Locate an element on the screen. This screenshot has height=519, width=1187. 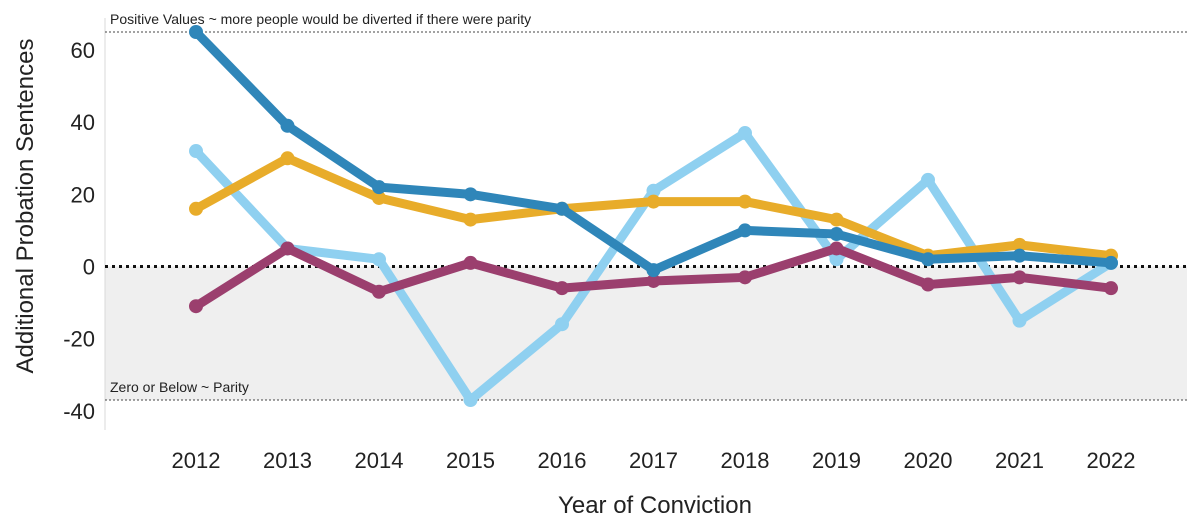
data-point-s3-2018 is located at coordinates (745, 230).